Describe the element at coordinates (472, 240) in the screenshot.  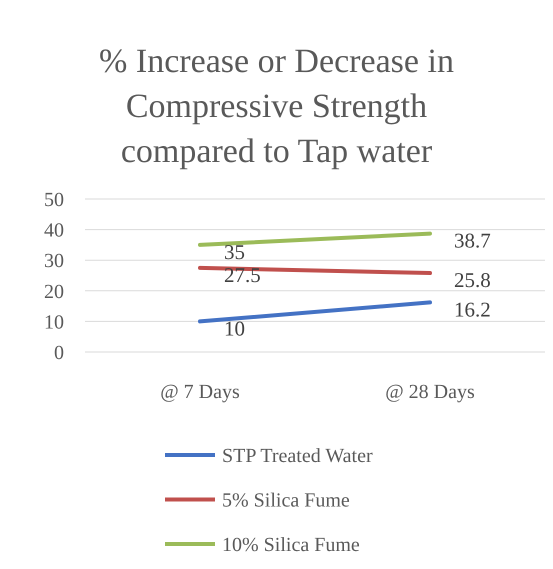
I see `data-label: 38.7` at that location.